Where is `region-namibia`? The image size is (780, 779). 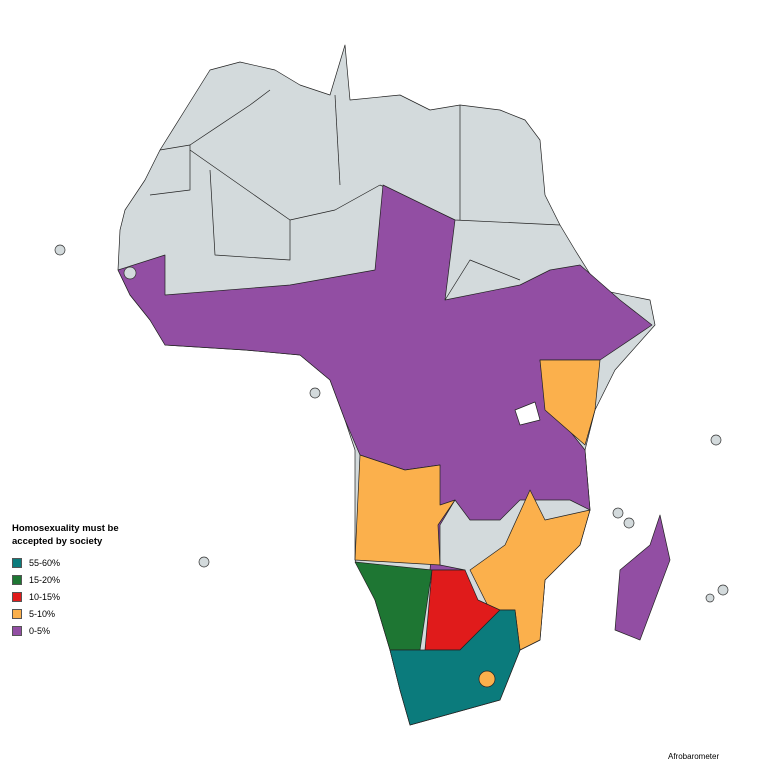 region-namibia is located at coordinates (393, 606).